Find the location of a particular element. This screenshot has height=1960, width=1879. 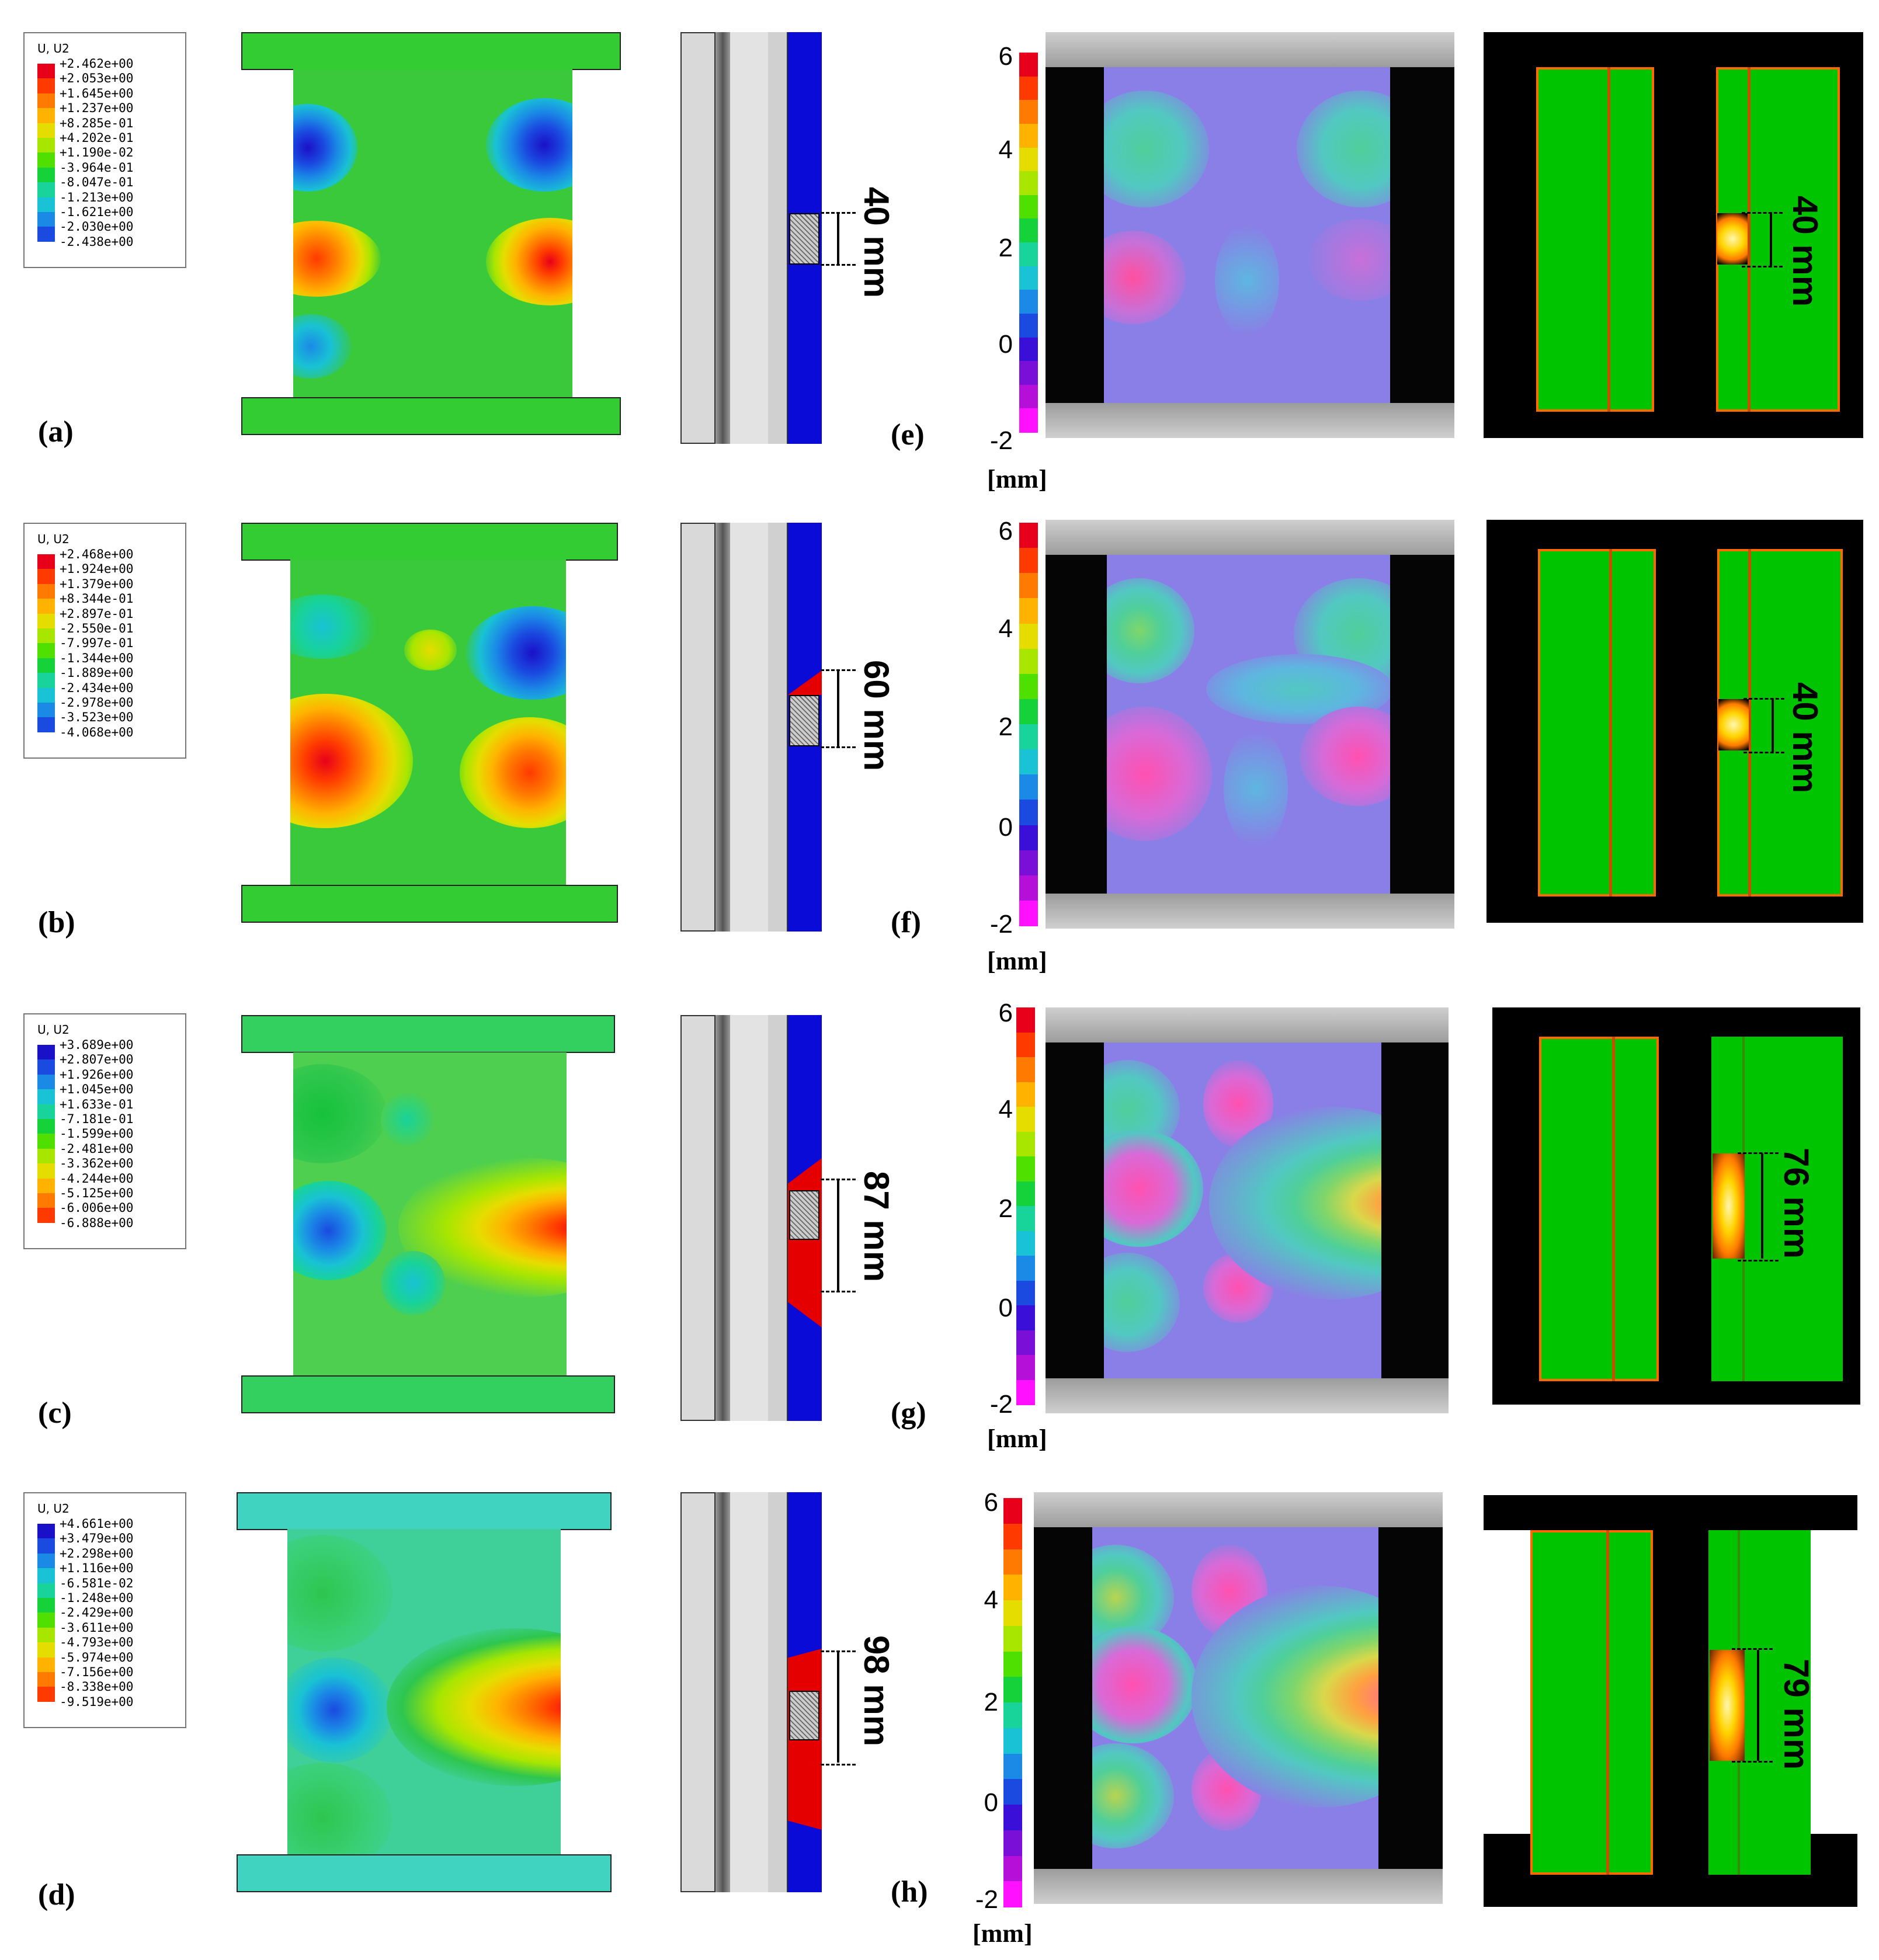

cross-section-dimension: 87 mm is located at coordinates (876, 1227).